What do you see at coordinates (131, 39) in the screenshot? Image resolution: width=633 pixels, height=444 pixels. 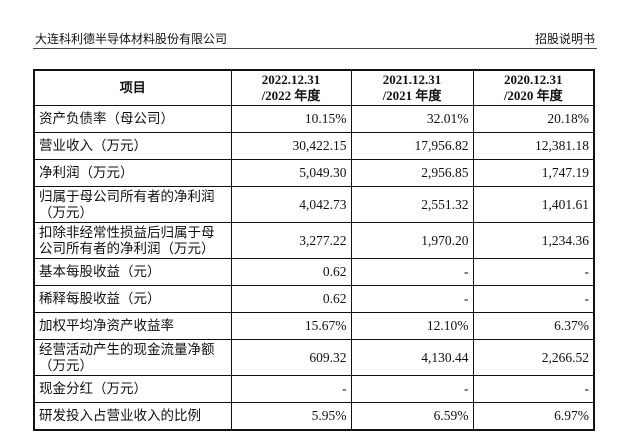 I see `company-name: 大连科利德半导体材料股份有限公司` at bounding box center [131, 39].